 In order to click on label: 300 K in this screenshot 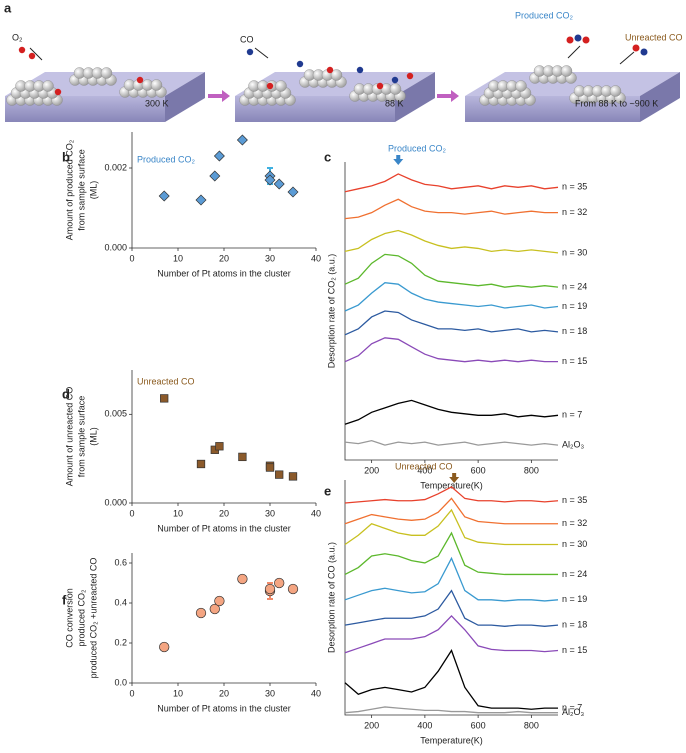, I will do `click(157, 103)`.